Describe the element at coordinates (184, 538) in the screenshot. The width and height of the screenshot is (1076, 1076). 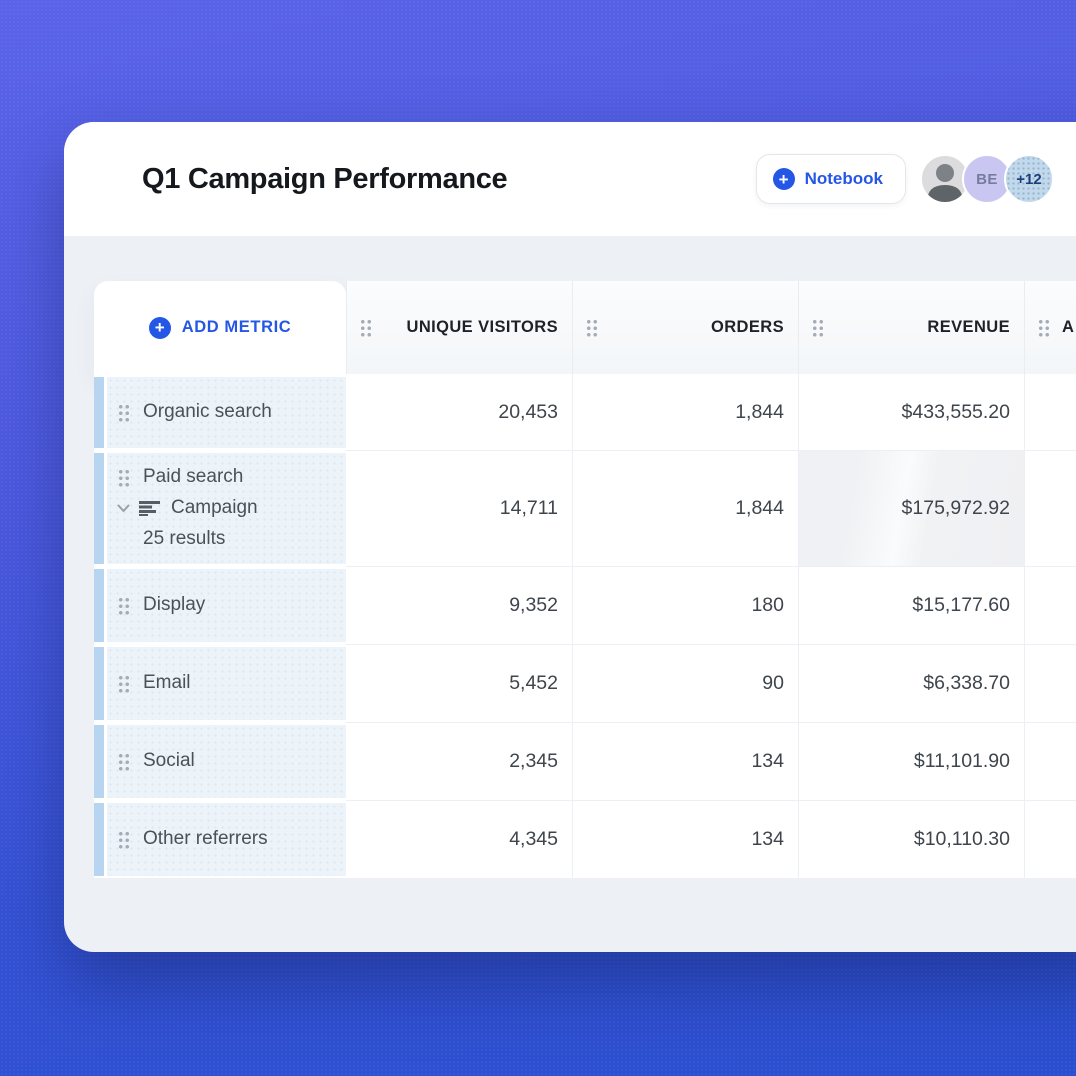
I see `breakdown-results-count: 25 results` at that location.